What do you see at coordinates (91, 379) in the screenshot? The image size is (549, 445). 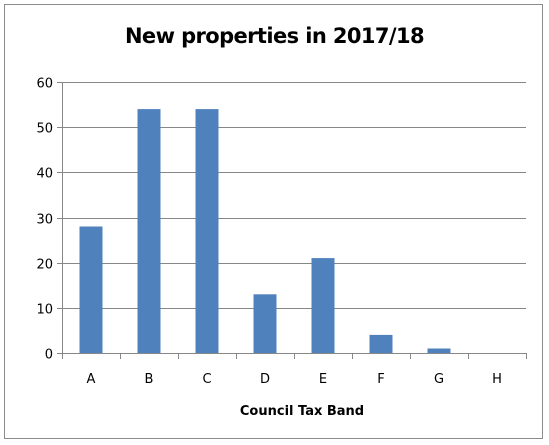 I see `x-tick-label-A: A` at bounding box center [91, 379].